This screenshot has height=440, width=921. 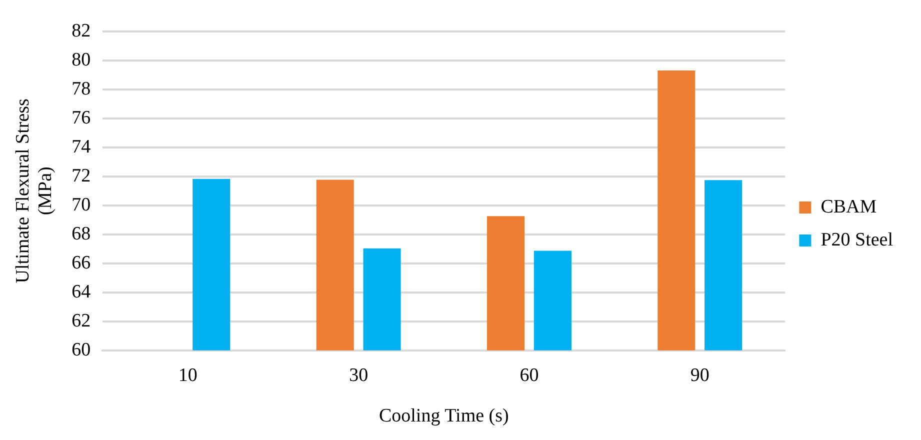 I want to click on y-tick-label: 80, so click(x=81, y=59).